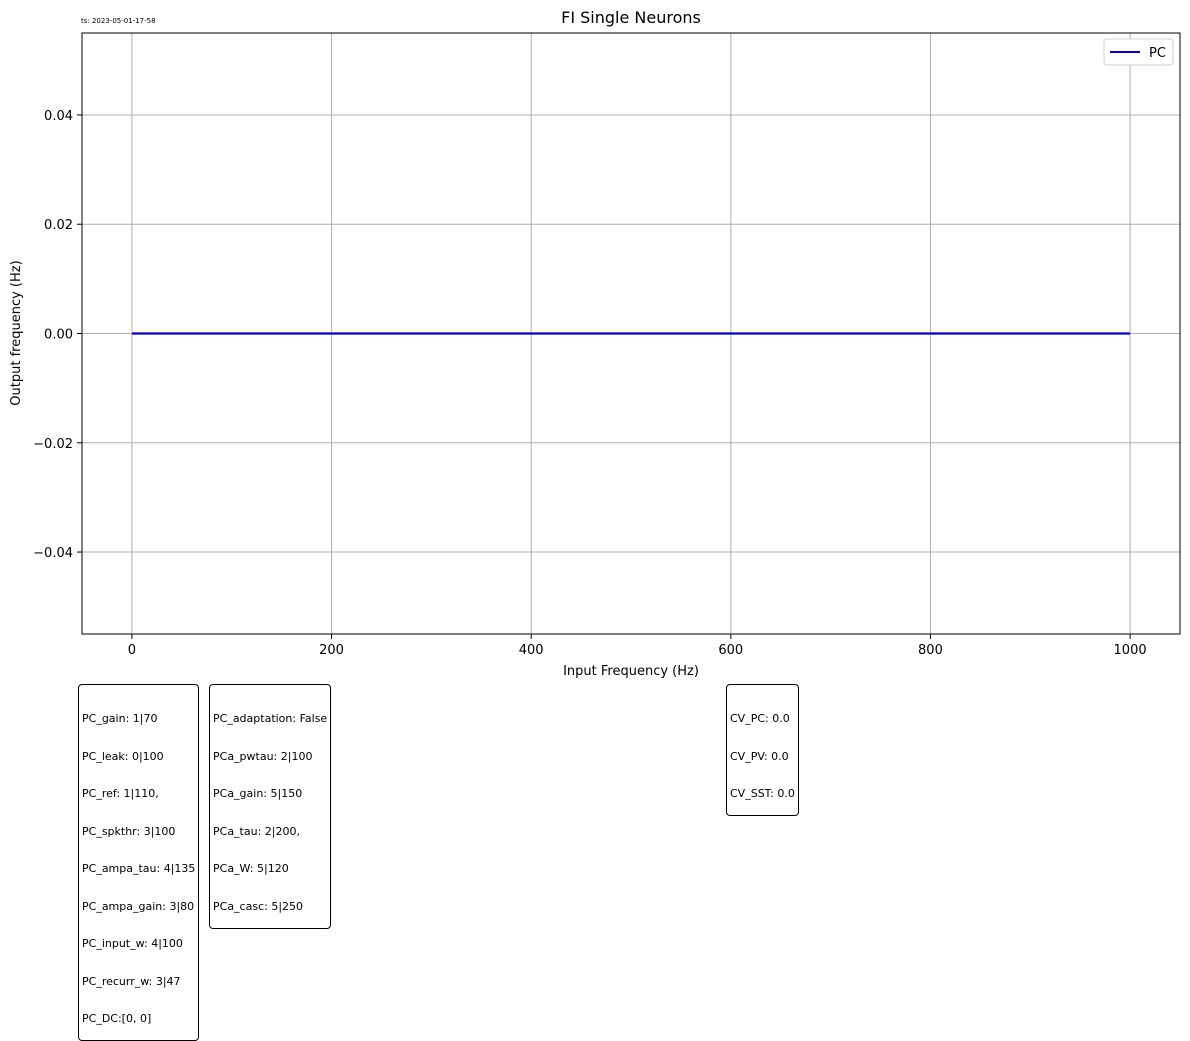  I want to click on cv-values-box: CV_PC: 0.0 CV_PV: 0.0 CV_SST: 0.0, so click(762, 750).